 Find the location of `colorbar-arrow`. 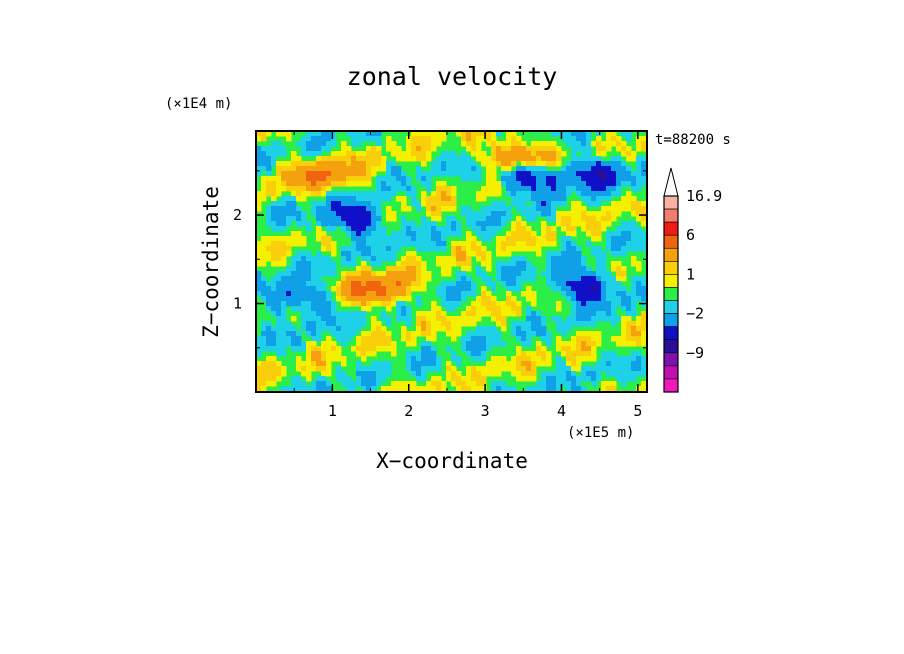

colorbar-arrow is located at coordinates (671, 182).